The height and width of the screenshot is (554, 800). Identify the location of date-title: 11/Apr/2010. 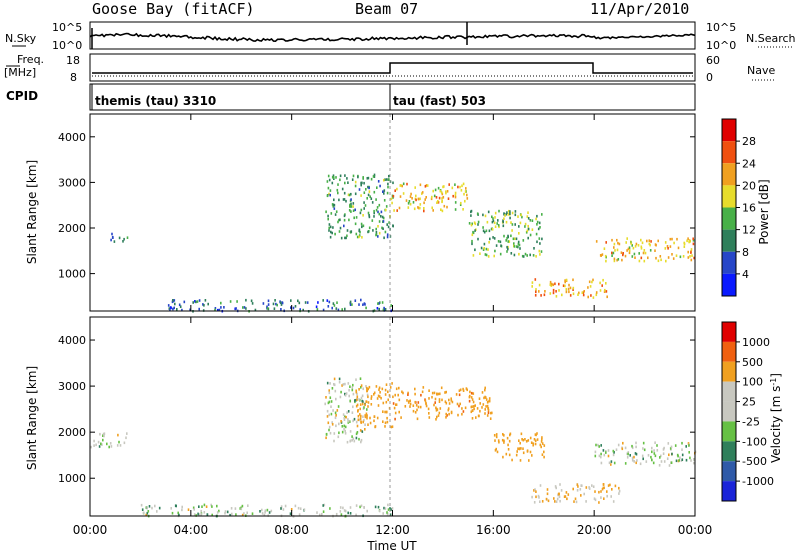
(639, 9).